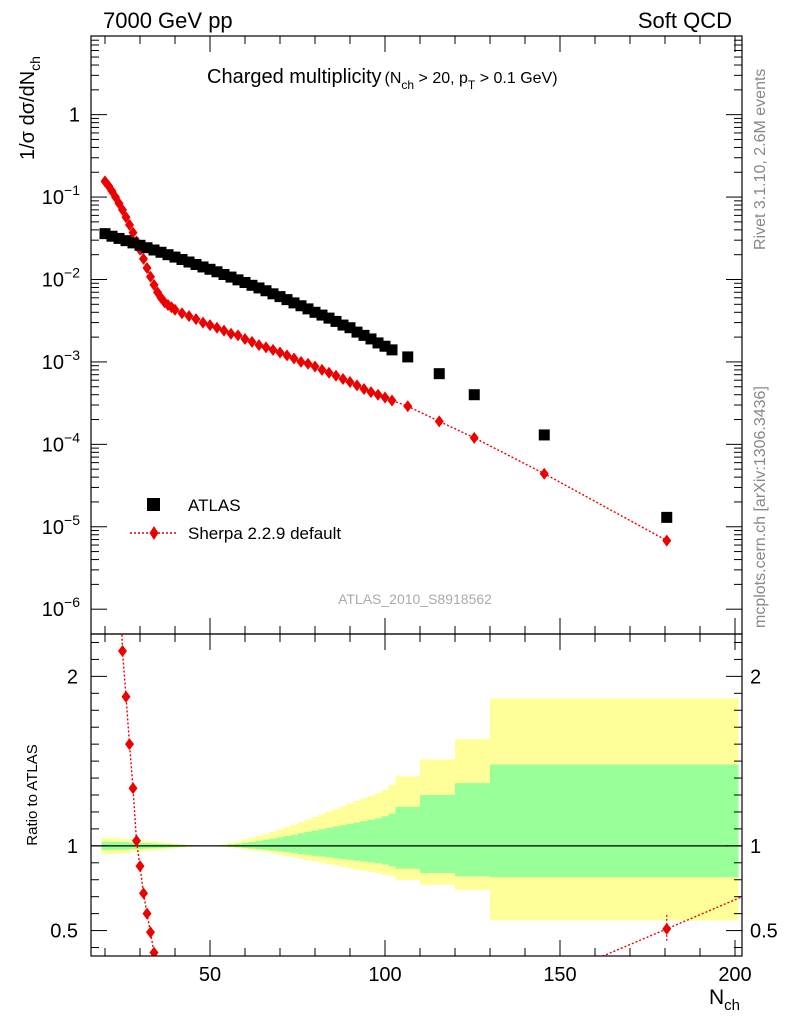 This screenshot has height=1024, width=786. What do you see at coordinates (760, 159) in the screenshot?
I see `side-label-rivet: Rivet 3.1.10, 2.6M events` at bounding box center [760, 159].